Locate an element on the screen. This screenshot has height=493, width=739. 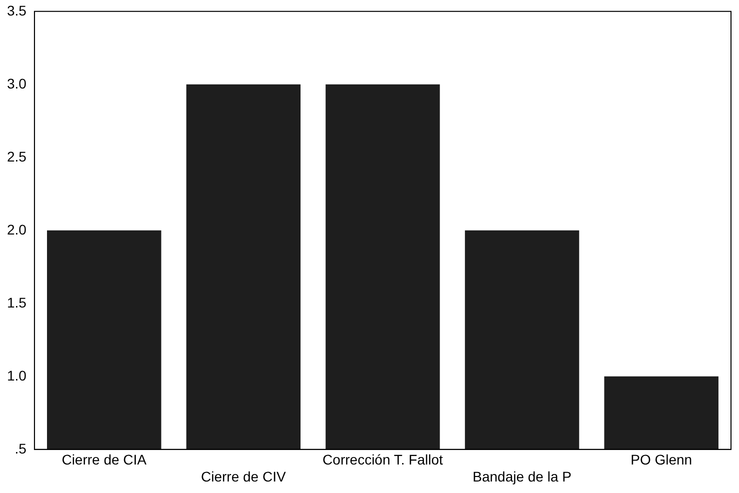
y-tick-label: 1.5 is located at coordinates (16, 302).